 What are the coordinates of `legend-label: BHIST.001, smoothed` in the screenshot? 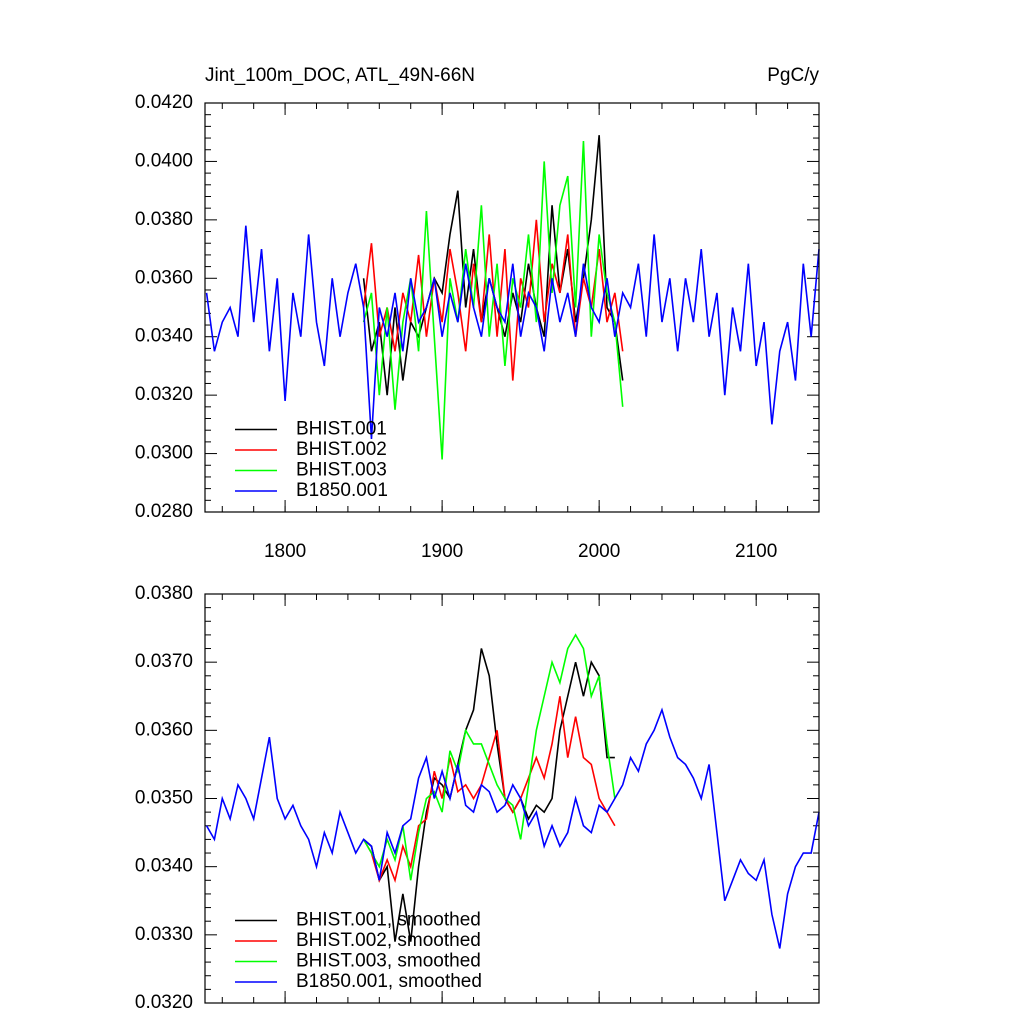 It's located at (388, 920).